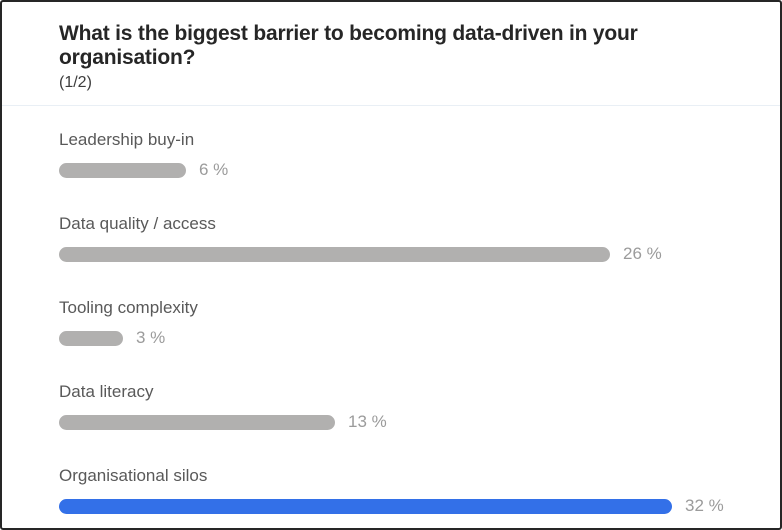 The width and height of the screenshot is (782, 530). What do you see at coordinates (391, 154) in the screenshot?
I see `poll-option-row: Leadership buy-in 6 %` at bounding box center [391, 154].